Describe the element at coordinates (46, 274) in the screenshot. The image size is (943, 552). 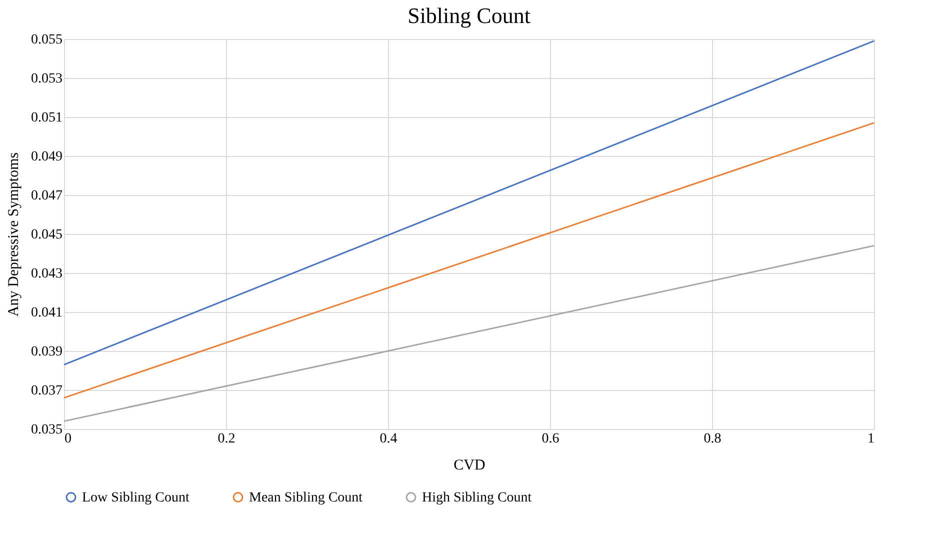
I see `y-tick-label: 0.043` at that location.